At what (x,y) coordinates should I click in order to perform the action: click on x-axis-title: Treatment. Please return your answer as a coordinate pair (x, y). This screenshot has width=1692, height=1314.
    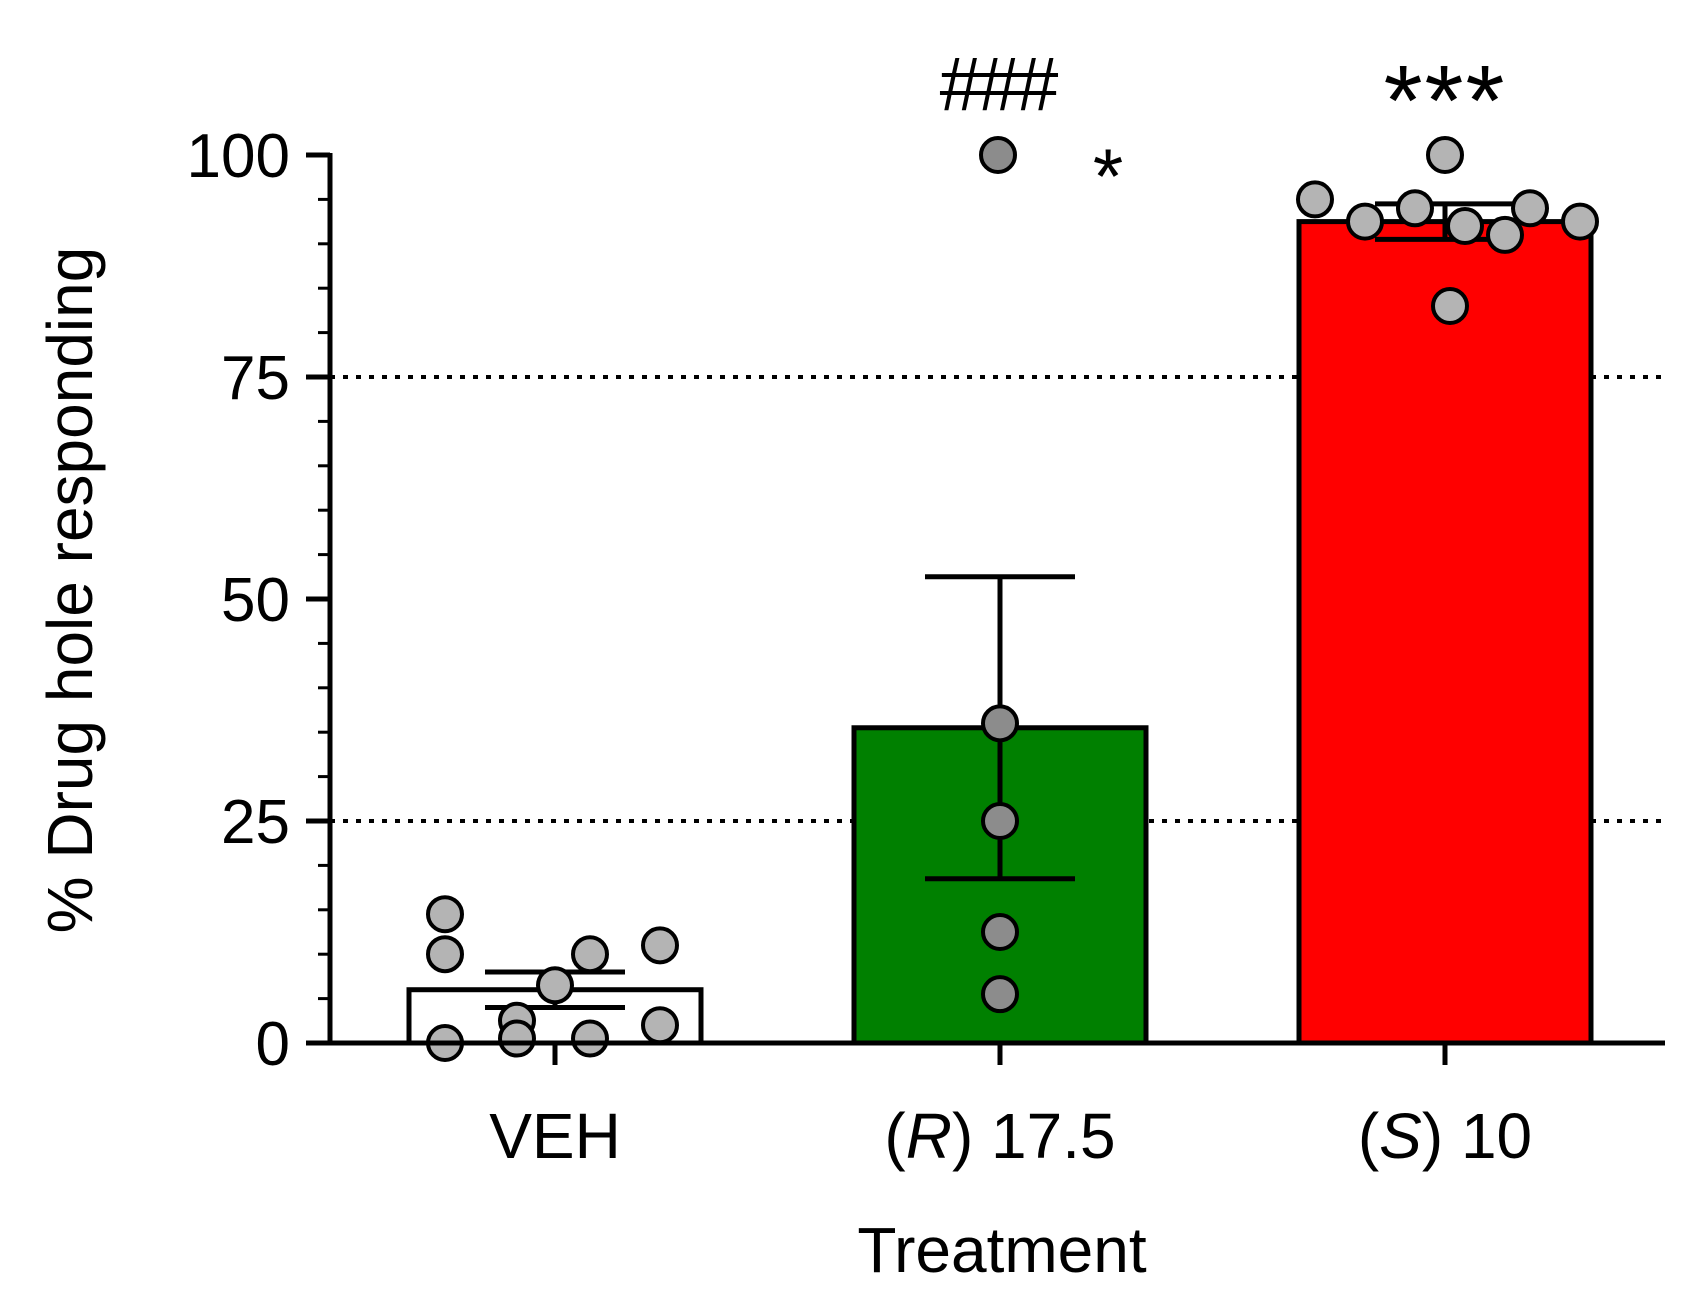
    Looking at the image, I should click on (1002, 1250).